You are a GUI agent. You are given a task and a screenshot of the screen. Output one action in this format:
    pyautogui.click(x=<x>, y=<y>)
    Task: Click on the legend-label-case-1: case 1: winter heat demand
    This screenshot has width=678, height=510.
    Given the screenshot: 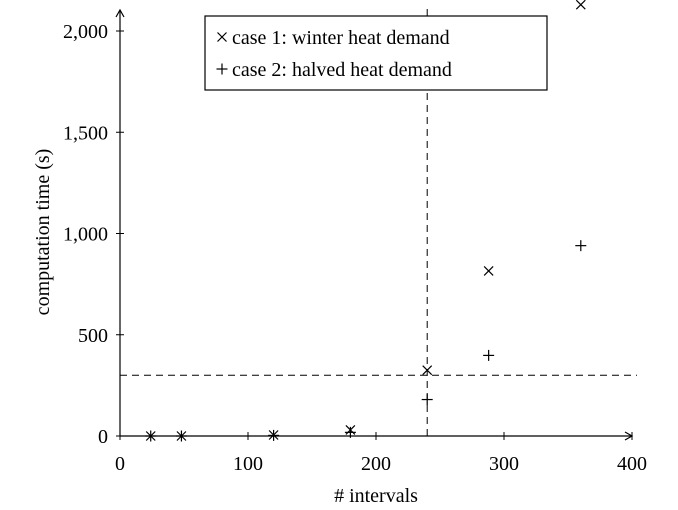 What is the action you would take?
    pyautogui.click(x=341, y=38)
    